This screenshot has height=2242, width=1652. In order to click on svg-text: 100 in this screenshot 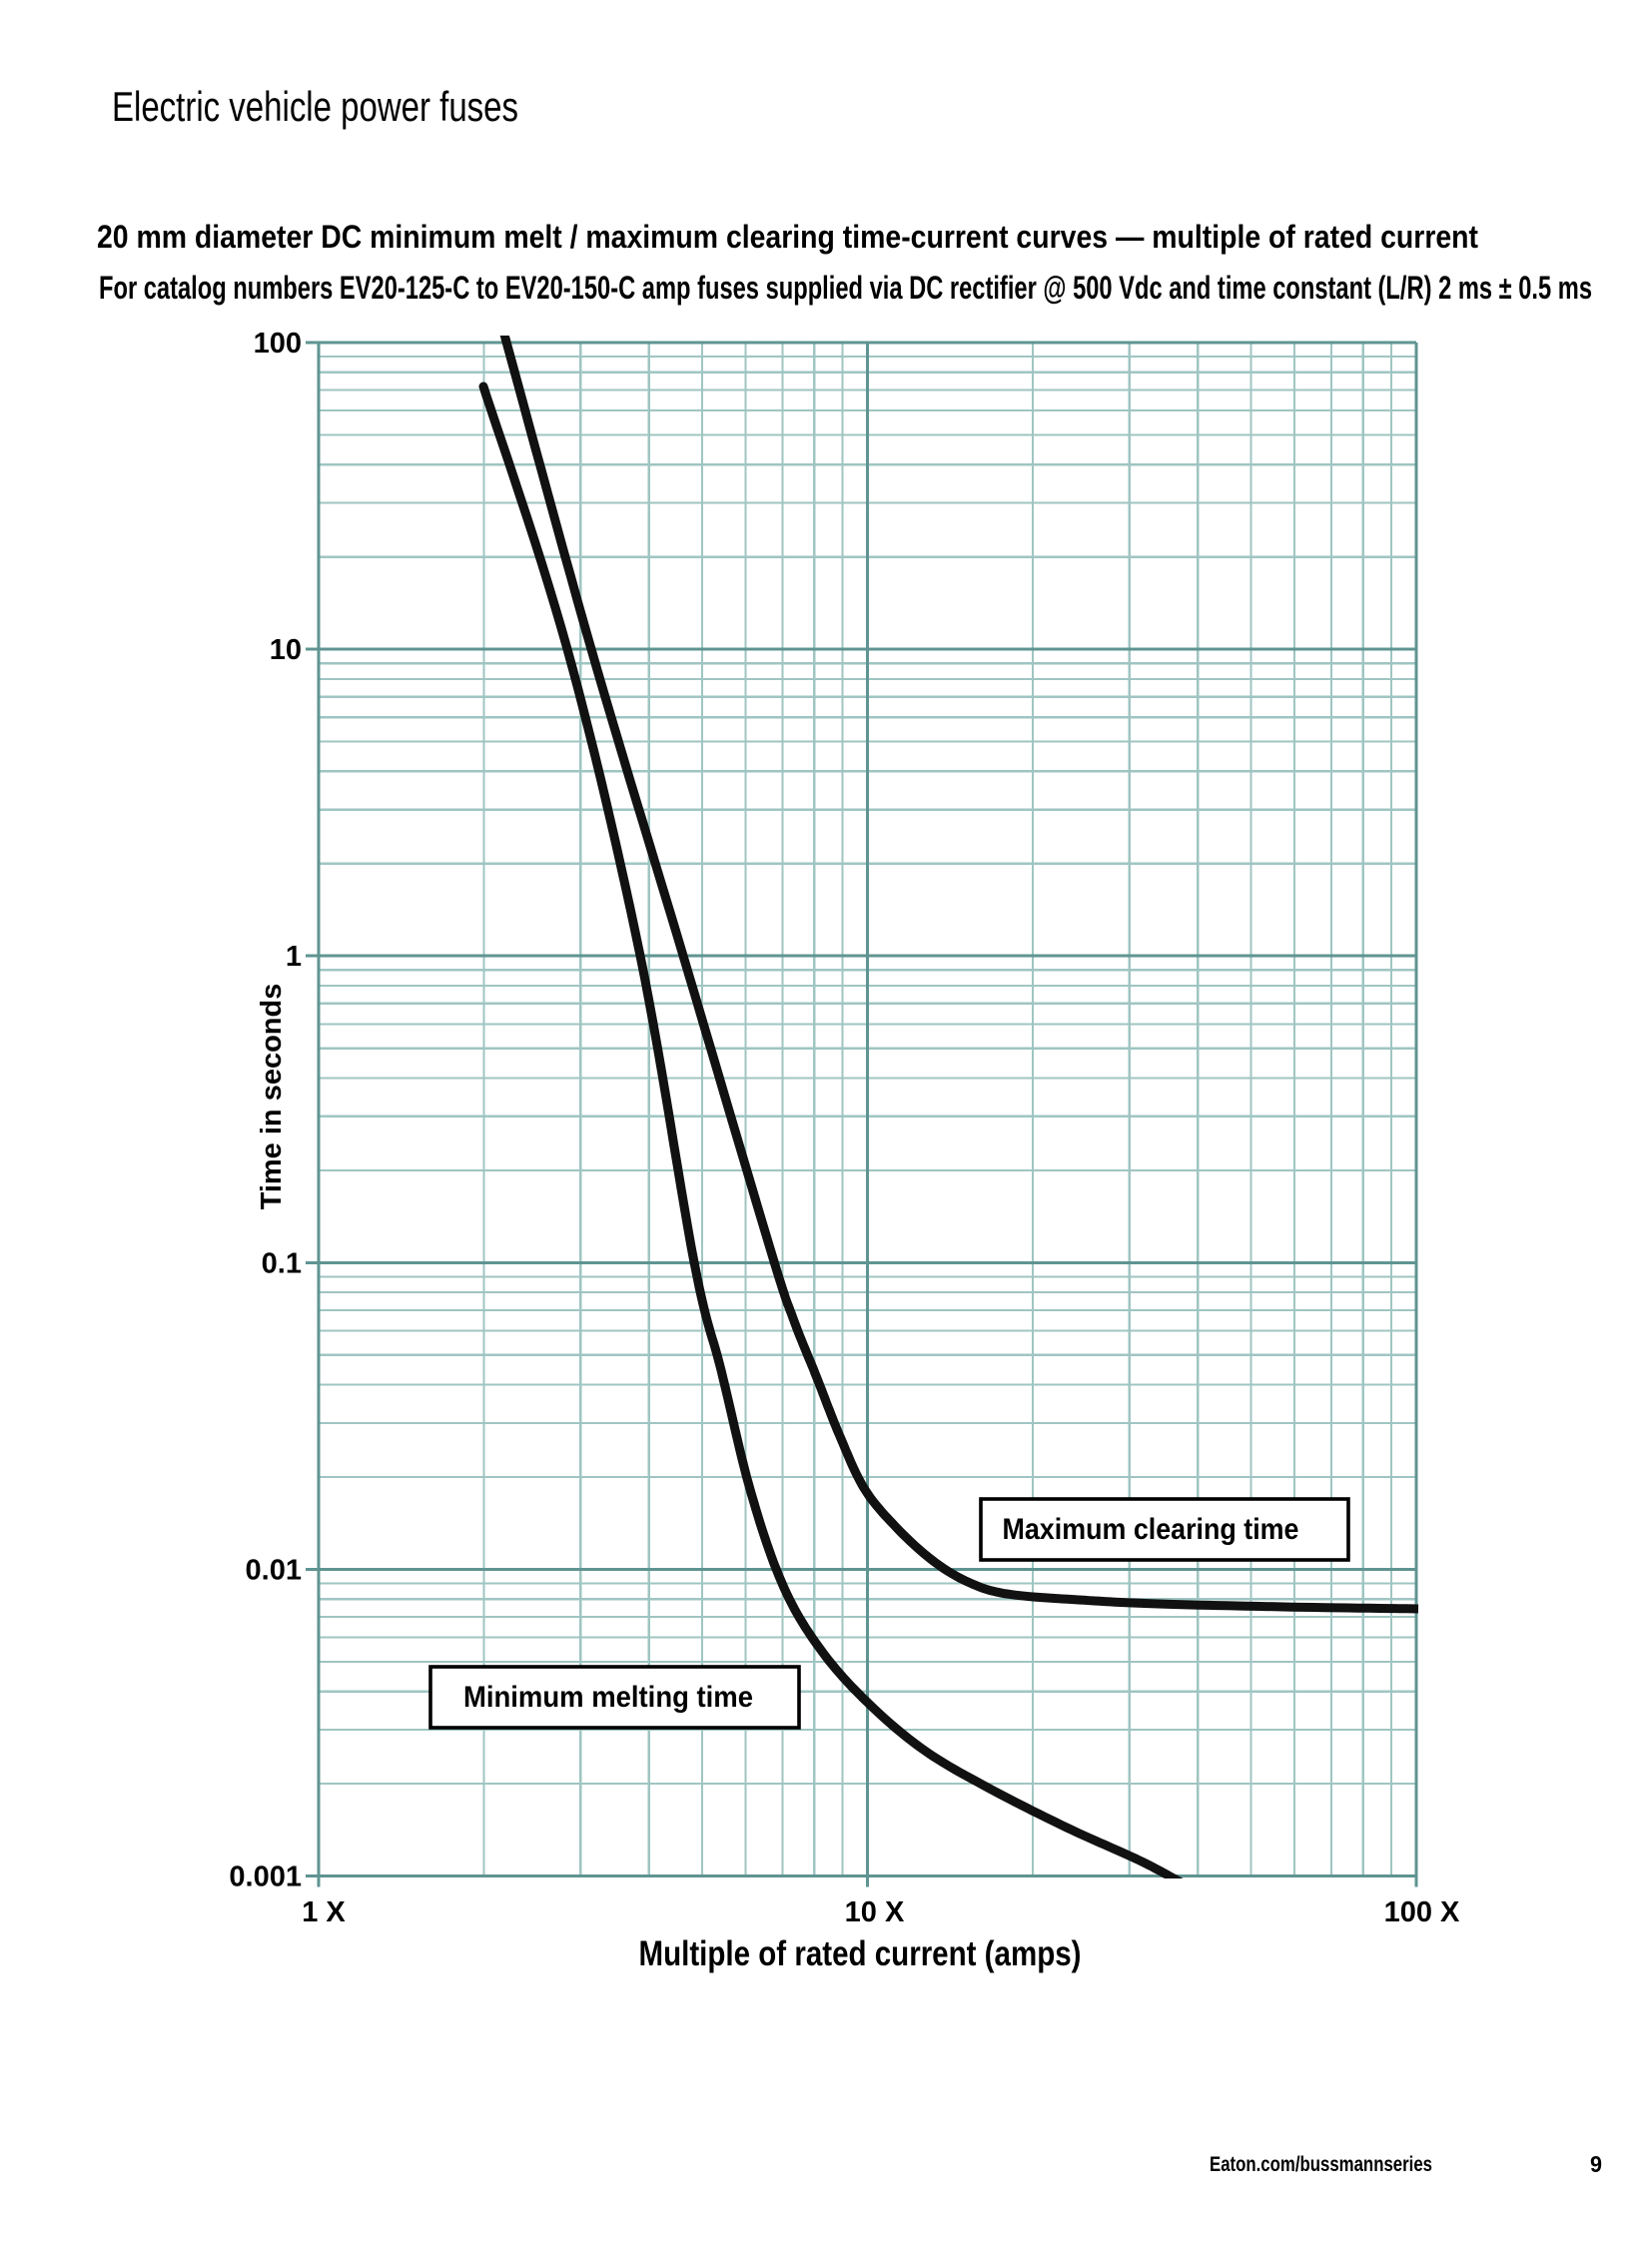, I will do `click(278, 344)`.